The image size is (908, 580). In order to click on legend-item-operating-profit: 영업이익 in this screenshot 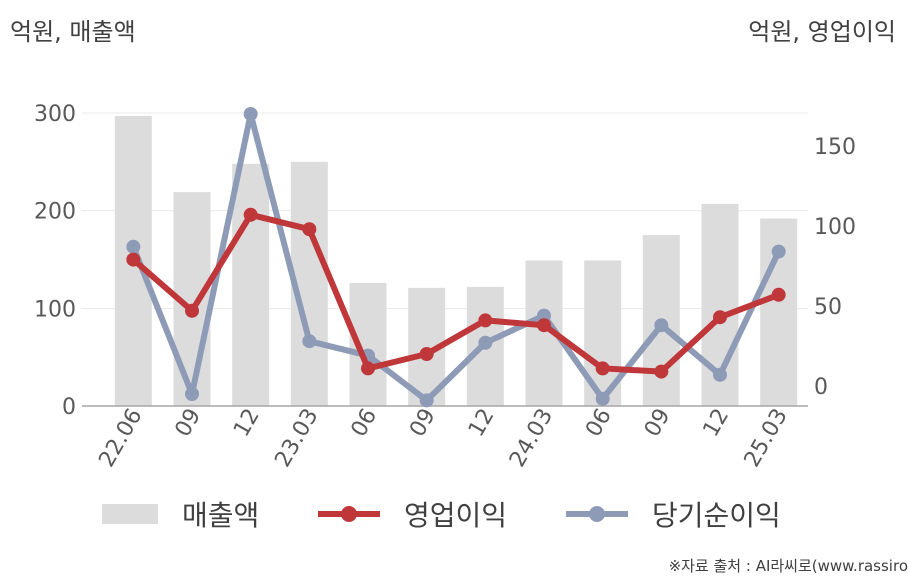, I will do `click(412, 514)`.